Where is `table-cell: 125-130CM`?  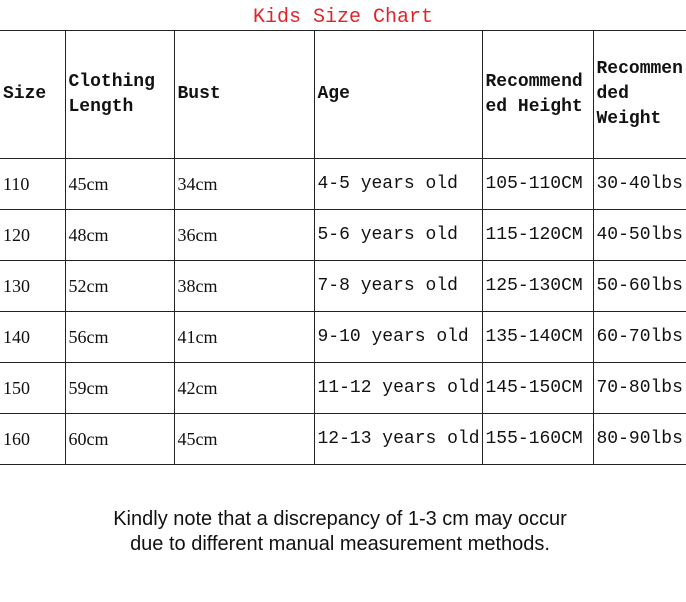 table-cell: 125-130CM is located at coordinates (537, 286).